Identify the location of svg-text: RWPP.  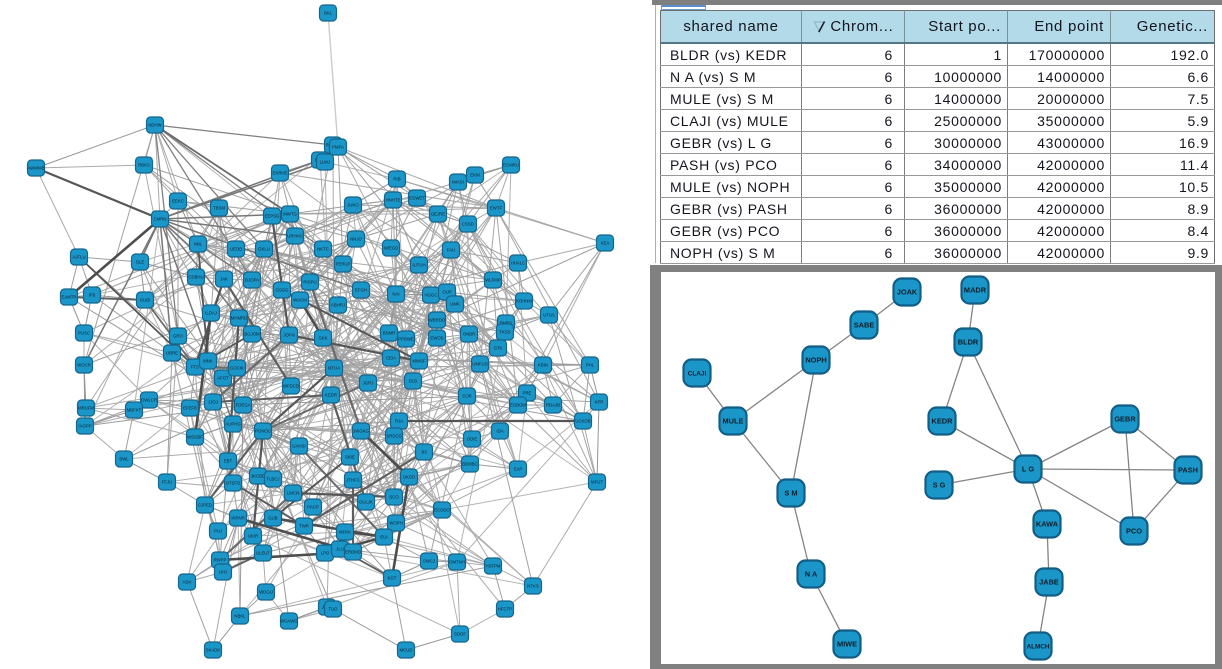
(220, 560).